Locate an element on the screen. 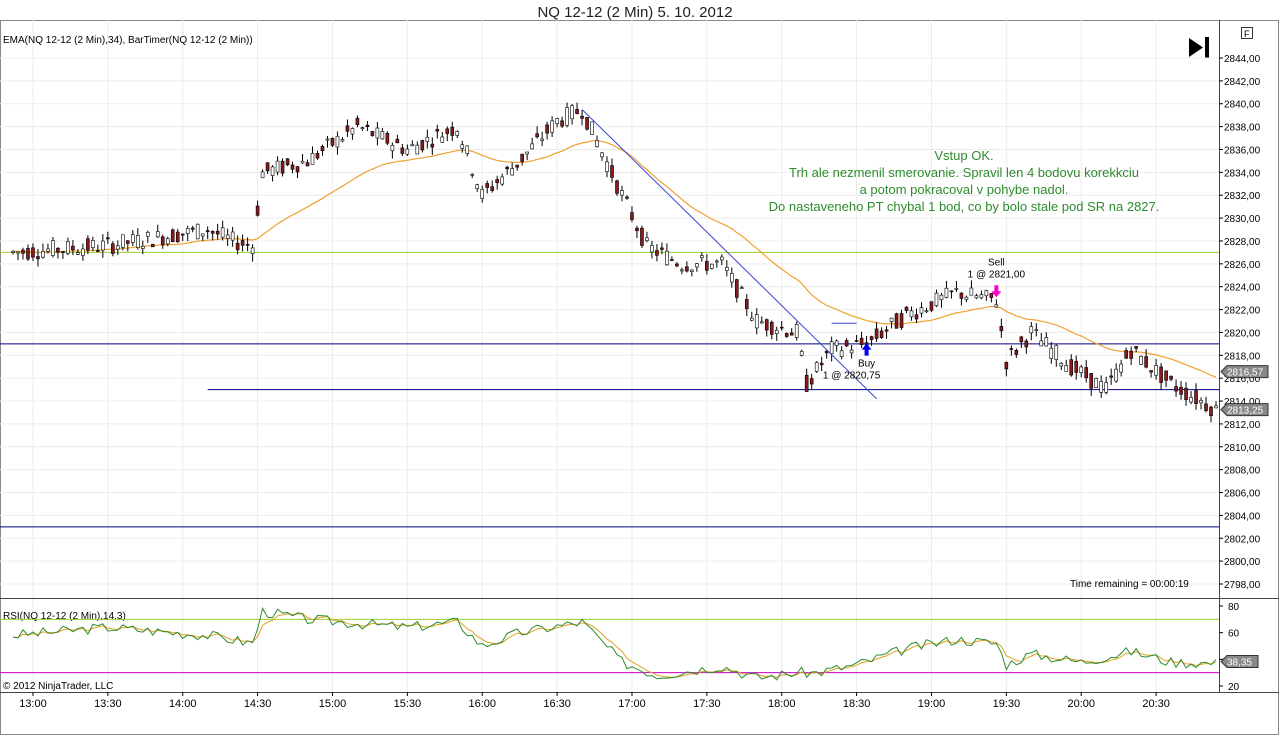  sell-arrow-icon is located at coordinates (996, 291).